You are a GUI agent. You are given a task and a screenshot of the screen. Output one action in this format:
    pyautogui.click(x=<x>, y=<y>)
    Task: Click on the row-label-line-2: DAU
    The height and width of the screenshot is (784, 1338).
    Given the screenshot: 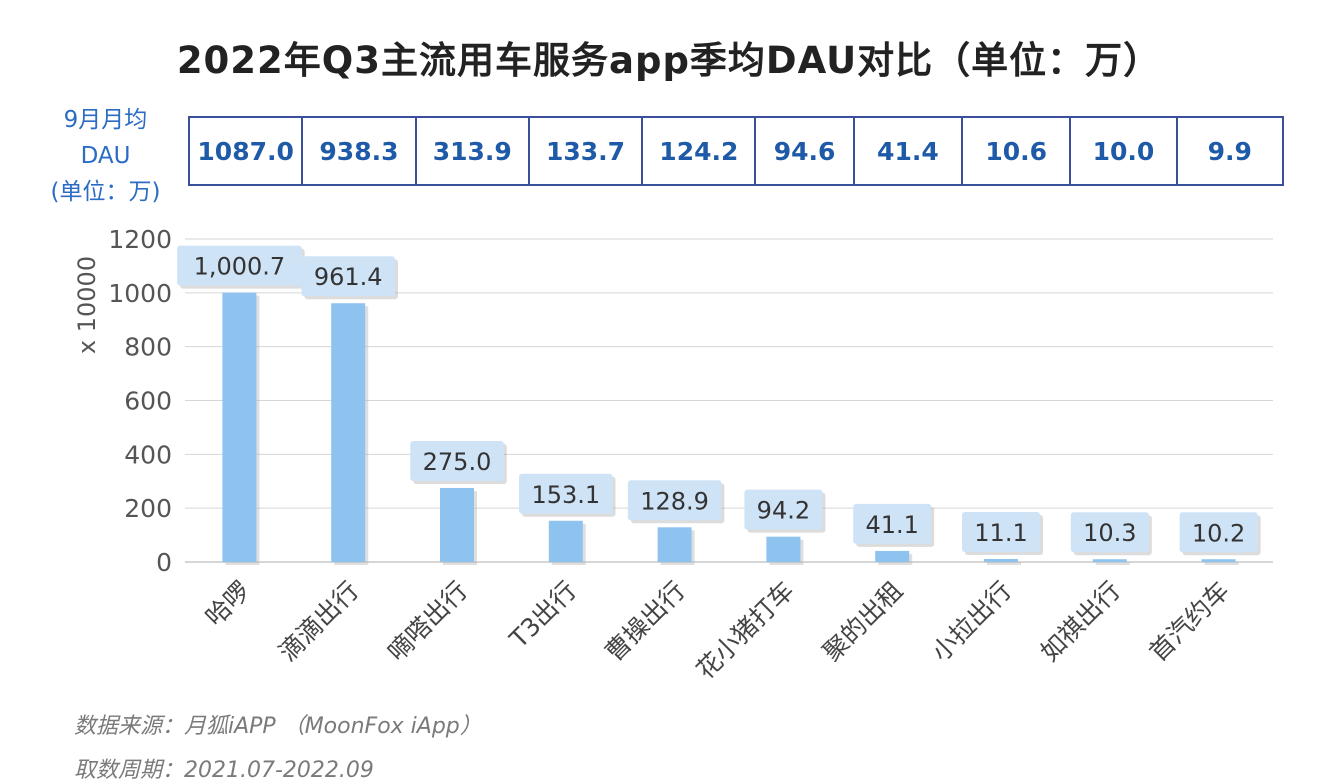 What is the action you would take?
    pyautogui.click(x=105, y=156)
    